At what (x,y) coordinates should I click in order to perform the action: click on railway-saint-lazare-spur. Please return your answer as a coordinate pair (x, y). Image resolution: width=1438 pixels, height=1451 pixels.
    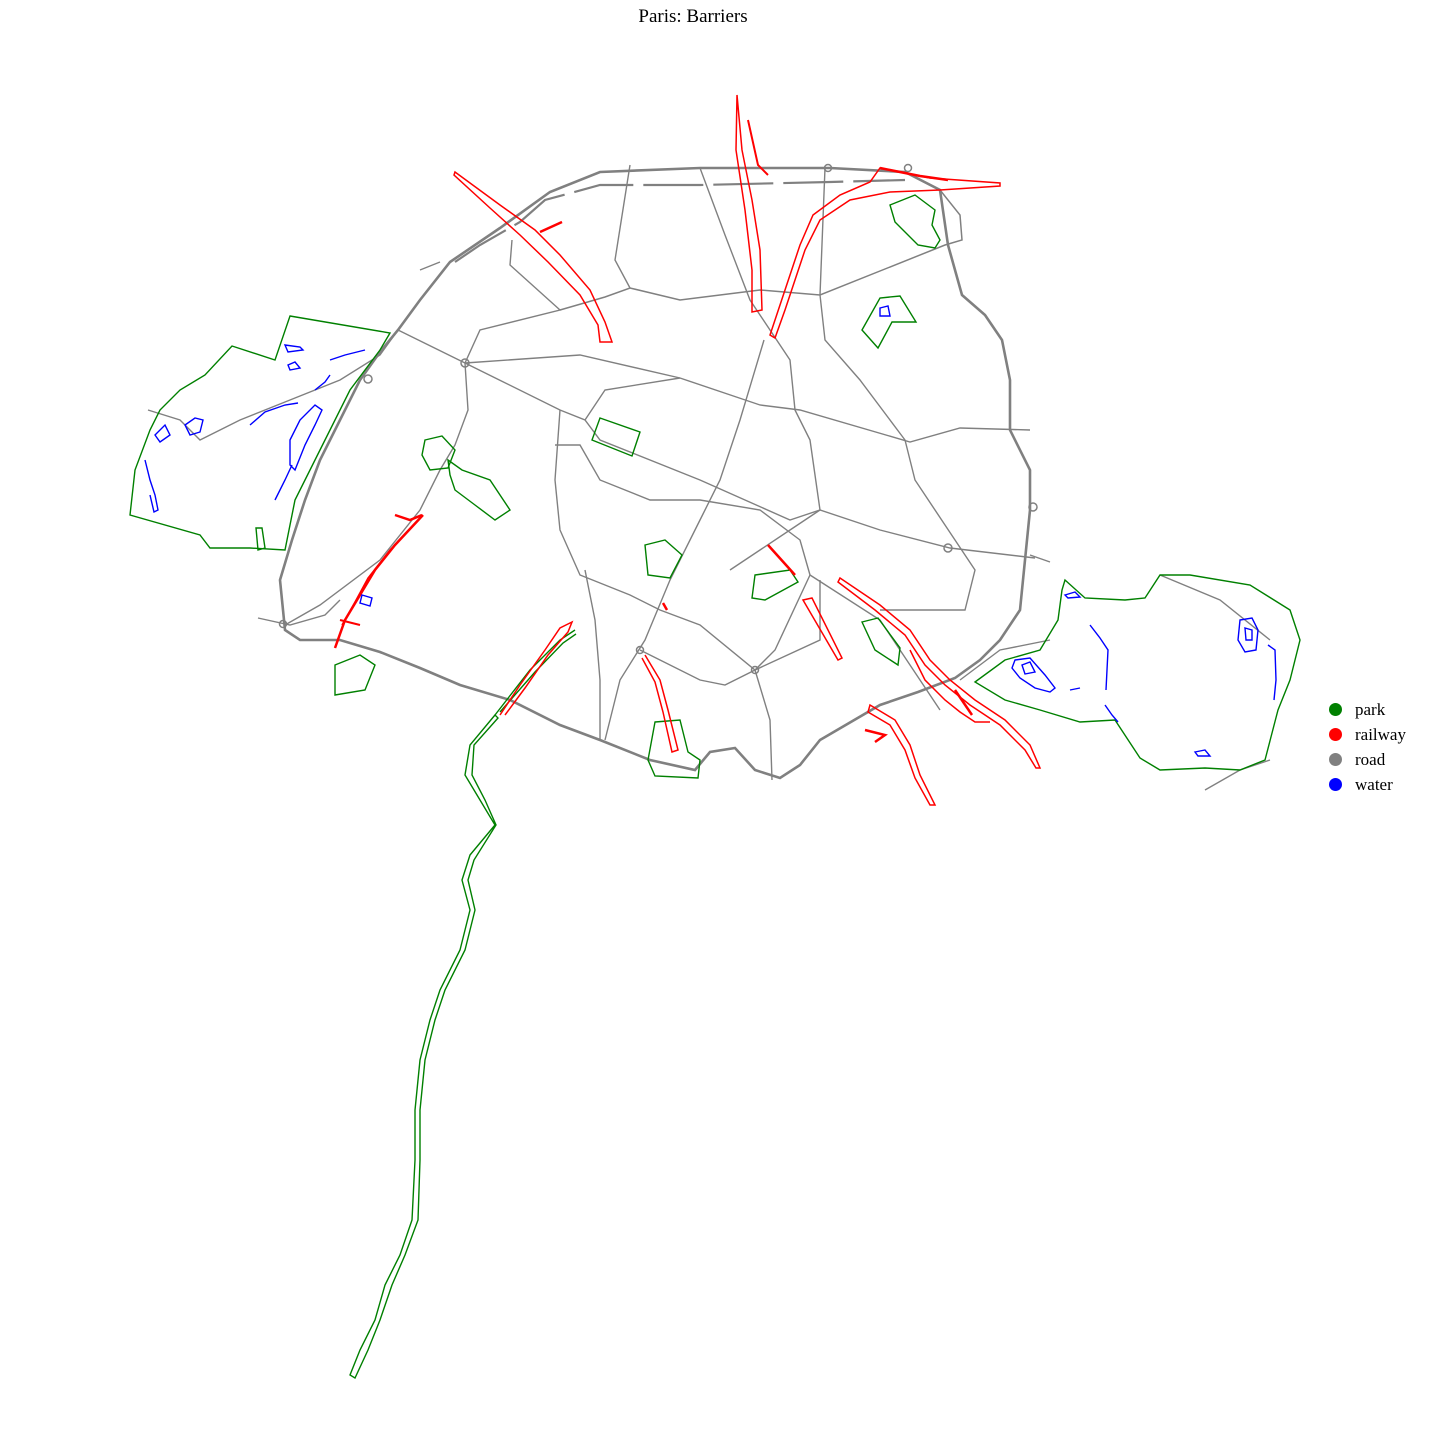
    Looking at the image, I should click on (551, 227).